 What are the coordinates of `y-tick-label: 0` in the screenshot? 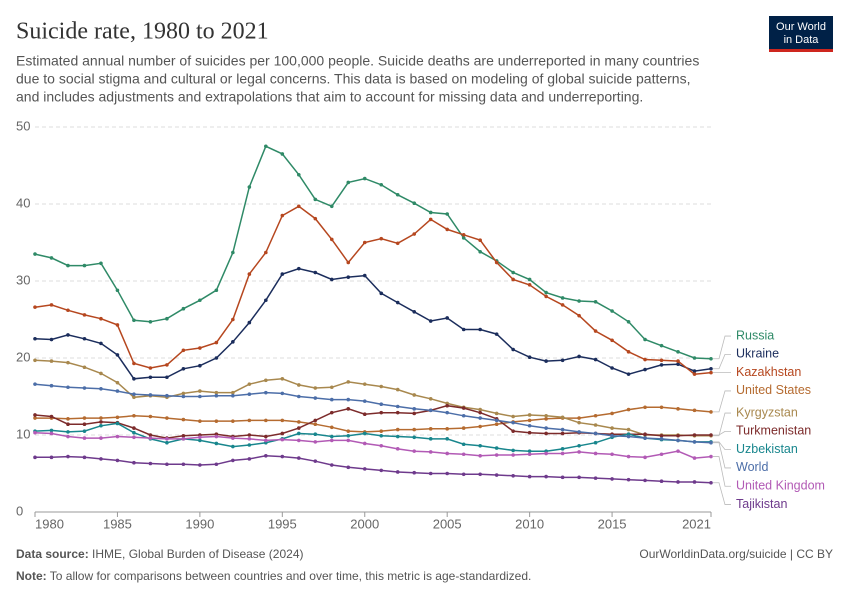 It's located at (19, 510).